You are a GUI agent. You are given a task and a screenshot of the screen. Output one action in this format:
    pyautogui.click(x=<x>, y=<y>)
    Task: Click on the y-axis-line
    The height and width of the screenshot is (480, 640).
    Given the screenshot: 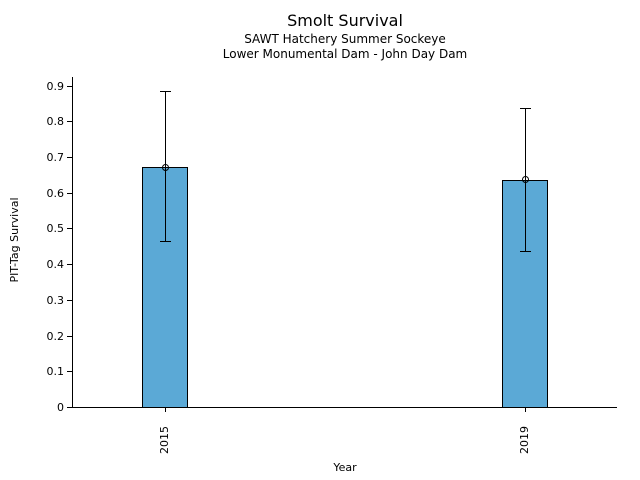 What is the action you would take?
    pyautogui.click(x=72, y=242)
    